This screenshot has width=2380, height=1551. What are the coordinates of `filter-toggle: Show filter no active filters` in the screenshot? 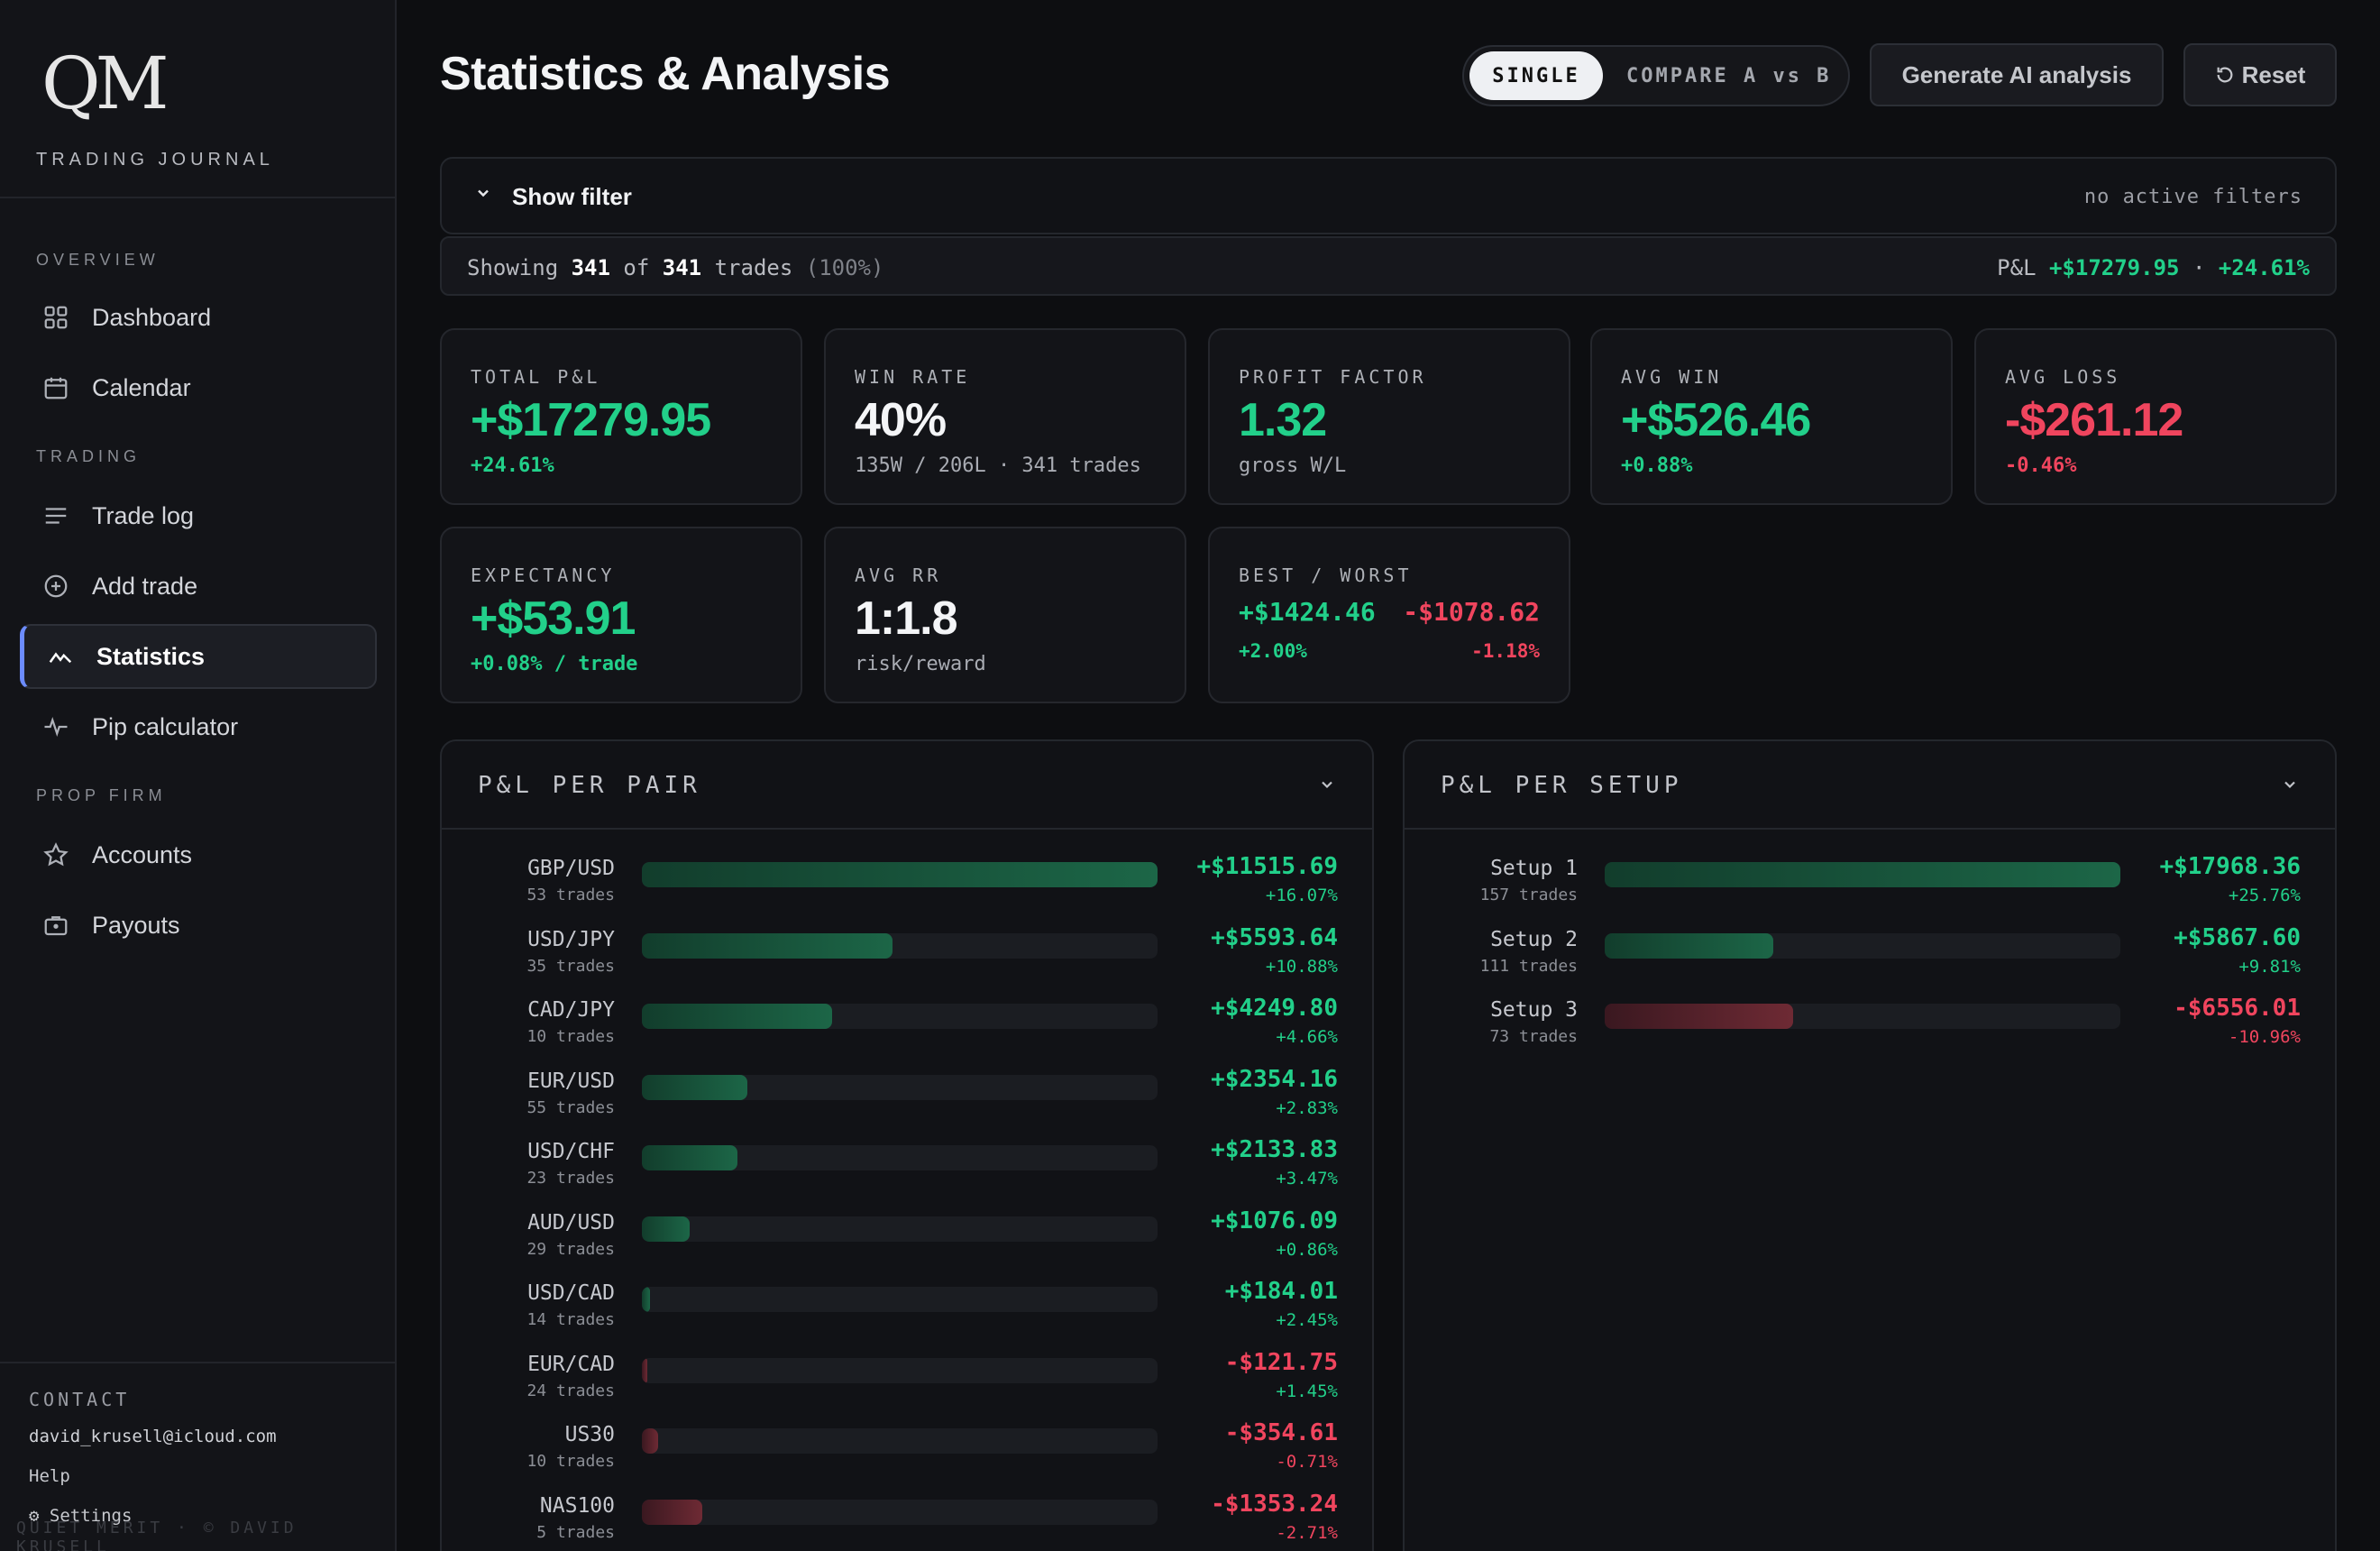 It's located at (1388, 195).